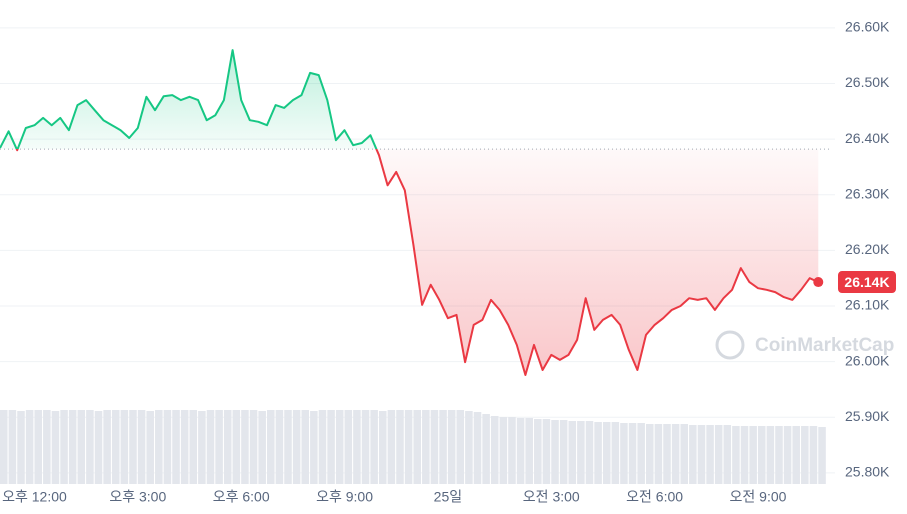  I want to click on x-tick-label: 오후 12:00, so click(34, 497).